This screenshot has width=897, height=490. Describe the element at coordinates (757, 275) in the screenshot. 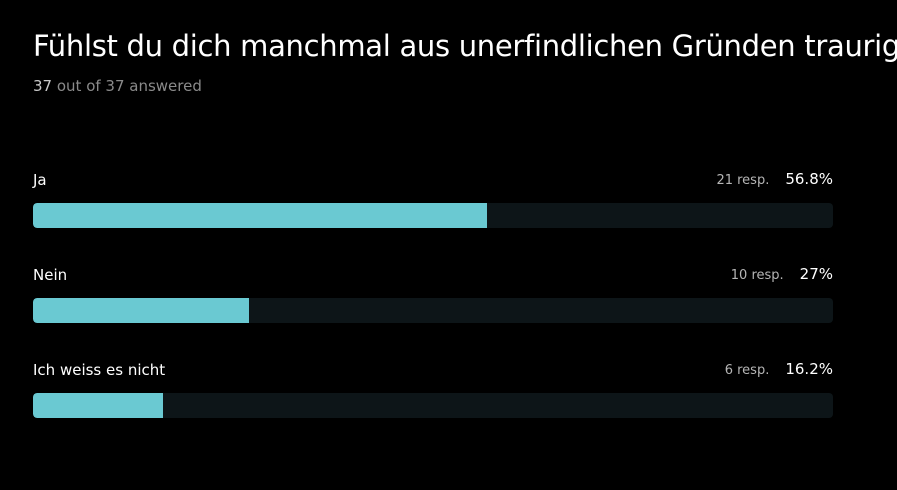

I see `option-responses: 10 resp.` at that location.